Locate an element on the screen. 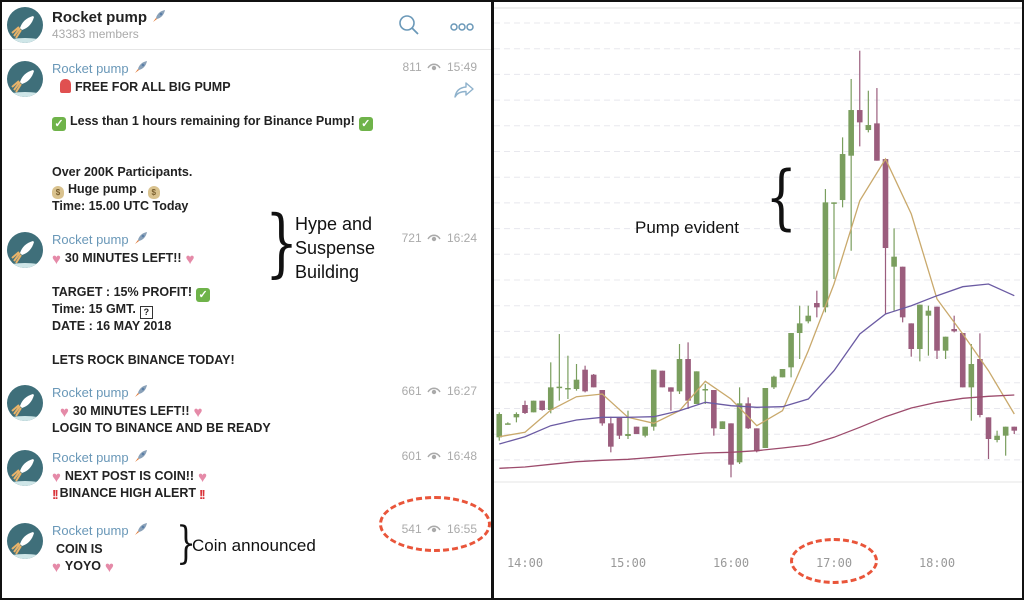 The image size is (1024, 600). message-time: 15:49 is located at coordinates (461, 67).